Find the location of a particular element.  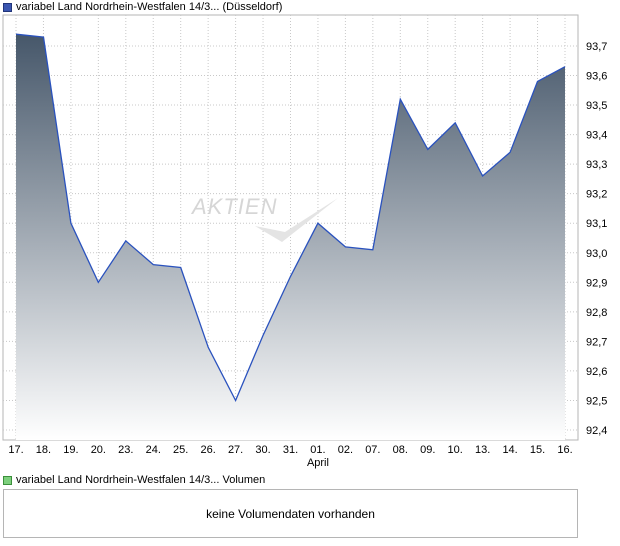

price-legend-swatch is located at coordinates (7, 7).